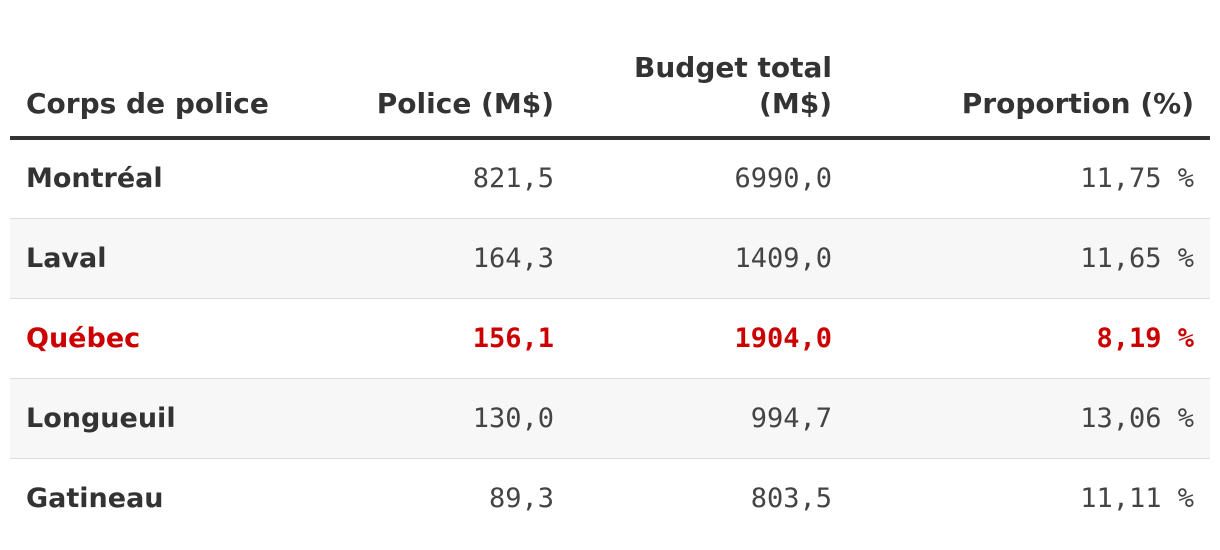 The image size is (1220, 550). Describe the element at coordinates (733, 67) in the screenshot. I see `header-budget-line1: Budget total` at that location.